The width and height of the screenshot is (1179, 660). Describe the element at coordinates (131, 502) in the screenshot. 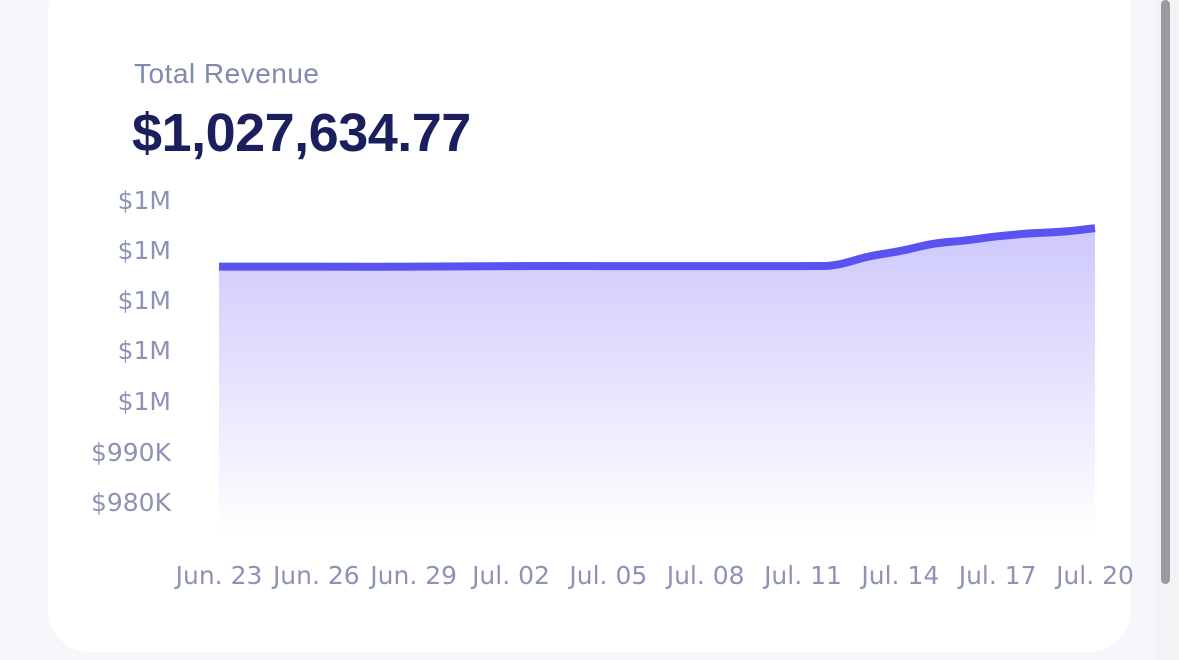

I see `y-tick-label: $980K` at that location.